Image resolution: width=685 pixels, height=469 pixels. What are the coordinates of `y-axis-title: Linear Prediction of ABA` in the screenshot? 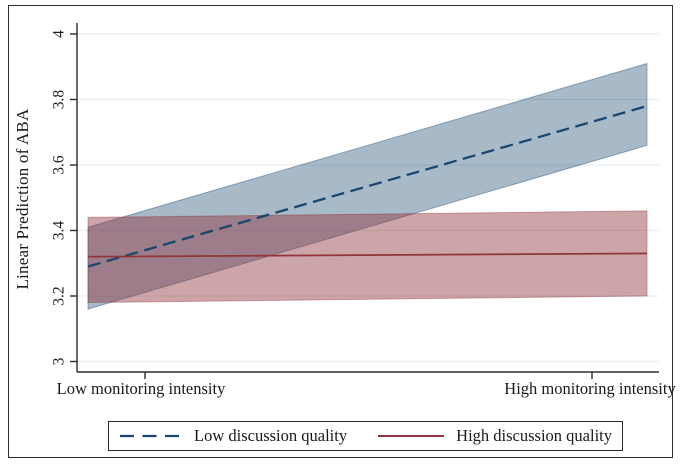 It's located at (22, 199).